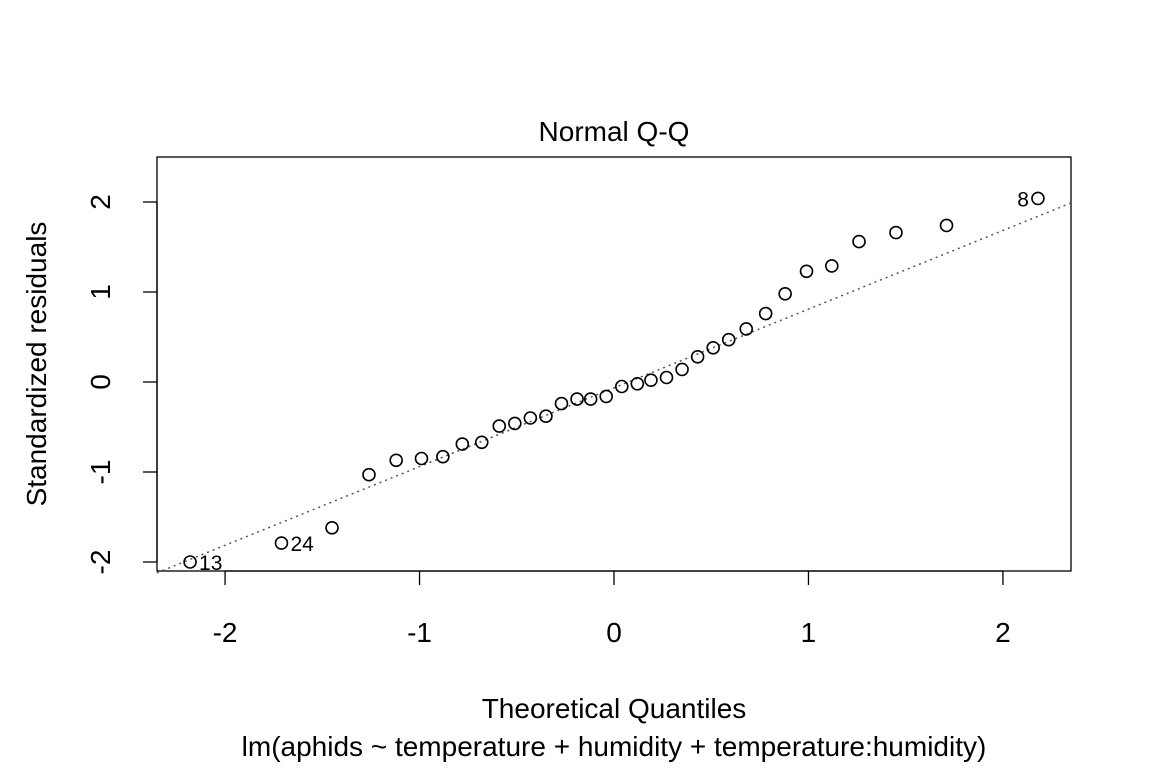 The image size is (1152, 768). Describe the element at coordinates (121, 384) in the screenshot. I see `y-axis: -2 -1 0 1 2` at that location.